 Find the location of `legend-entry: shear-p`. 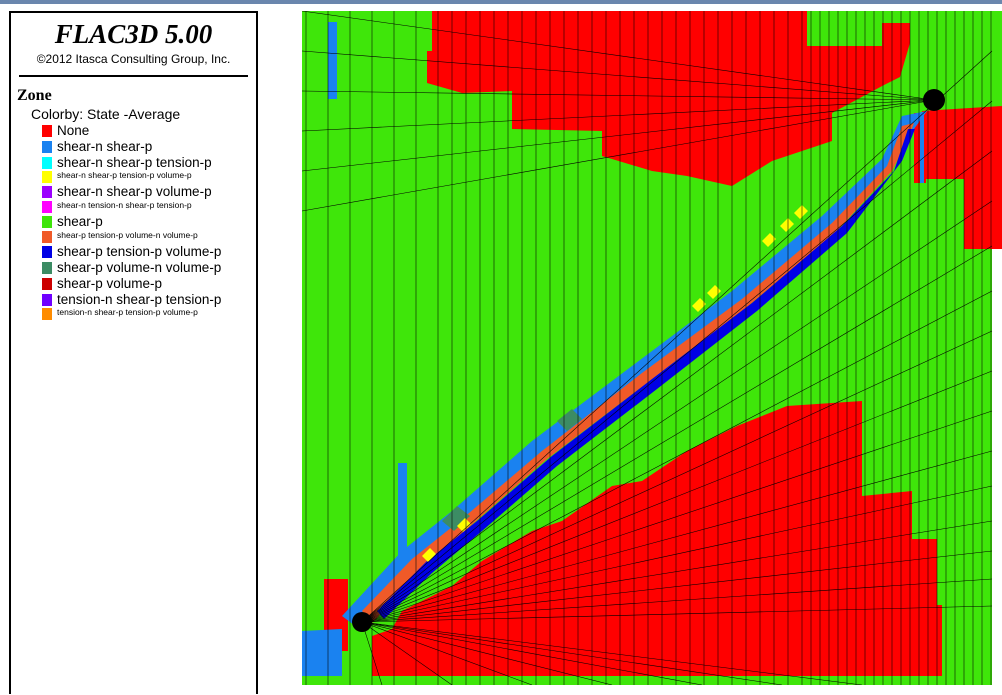

legend-entry: shear-p is located at coordinates (149, 221).